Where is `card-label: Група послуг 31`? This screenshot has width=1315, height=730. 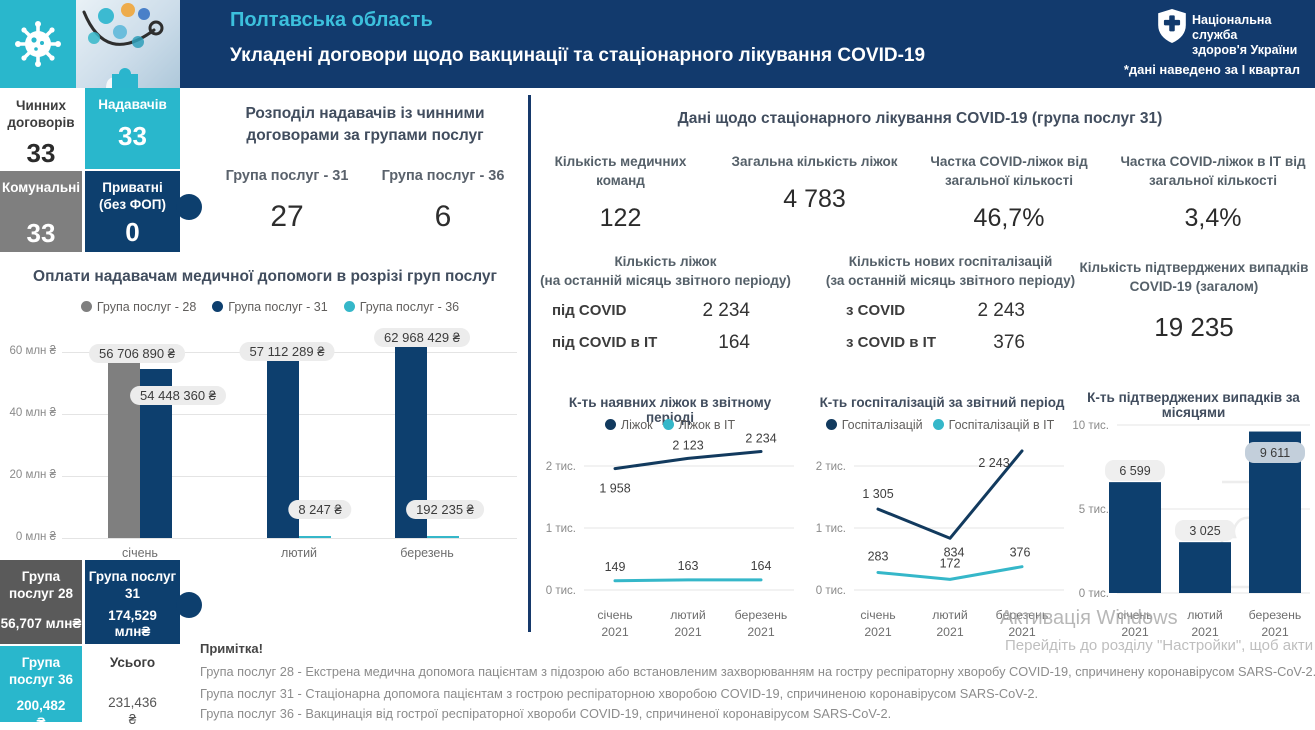
card-label: Група послуг 31 is located at coordinates (132, 585).